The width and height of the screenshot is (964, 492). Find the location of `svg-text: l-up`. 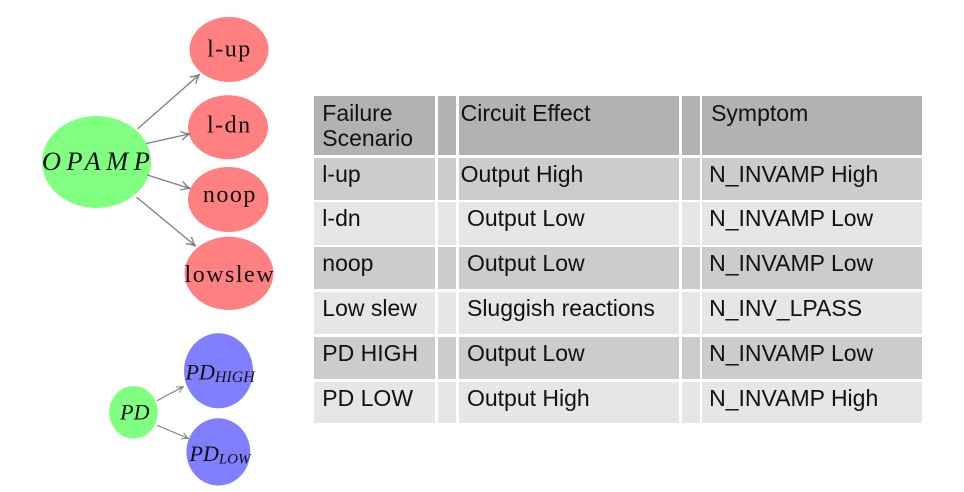

svg-text: l-up is located at coordinates (229, 50).